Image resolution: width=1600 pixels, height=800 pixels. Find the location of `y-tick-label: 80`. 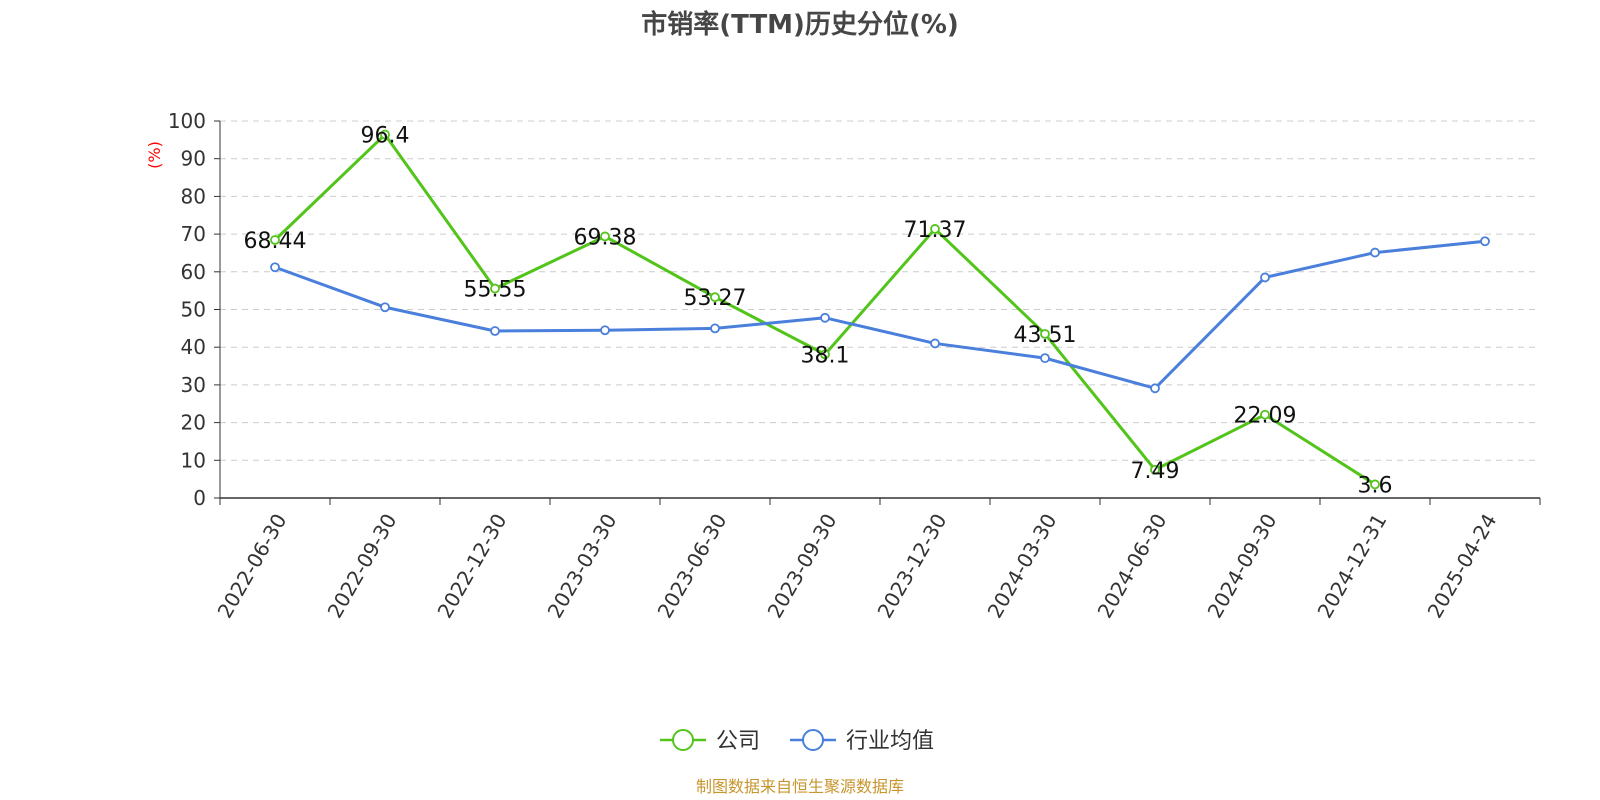

y-tick-label: 80 is located at coordinates (193, 196).